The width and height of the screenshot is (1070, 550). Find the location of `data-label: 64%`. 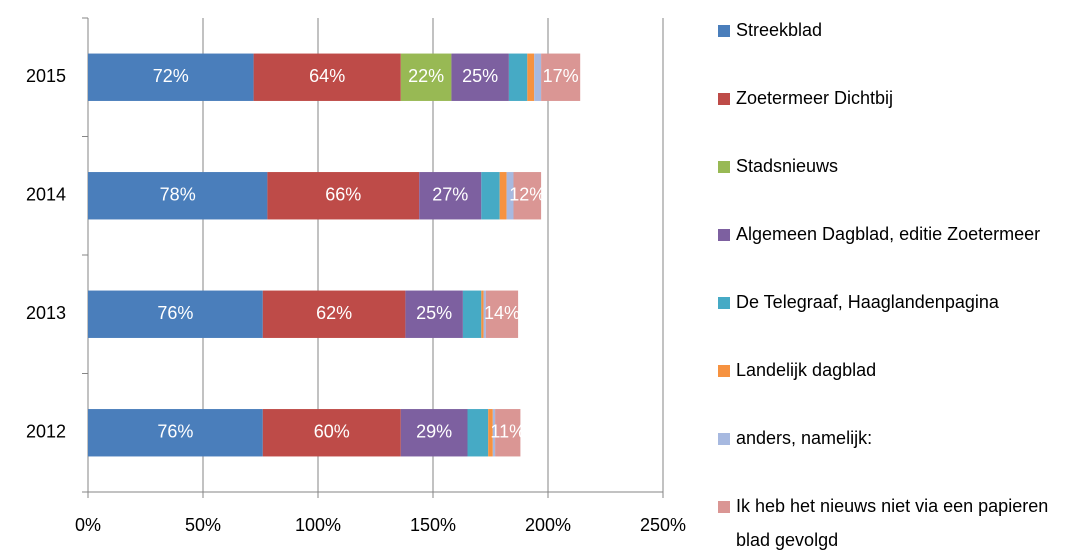

data-label: 64% is located at coordinates (327, 76).